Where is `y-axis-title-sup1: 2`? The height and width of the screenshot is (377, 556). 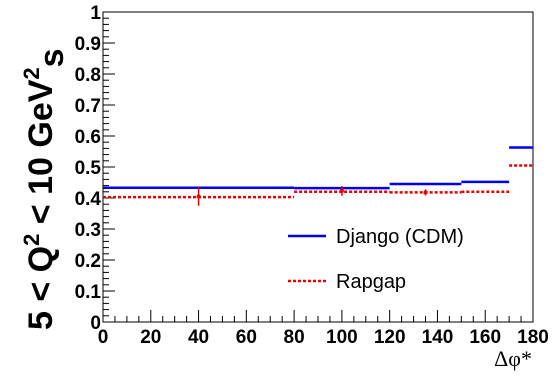
y-axis-title-sup1: 2 is located at coordinates (31, 240).